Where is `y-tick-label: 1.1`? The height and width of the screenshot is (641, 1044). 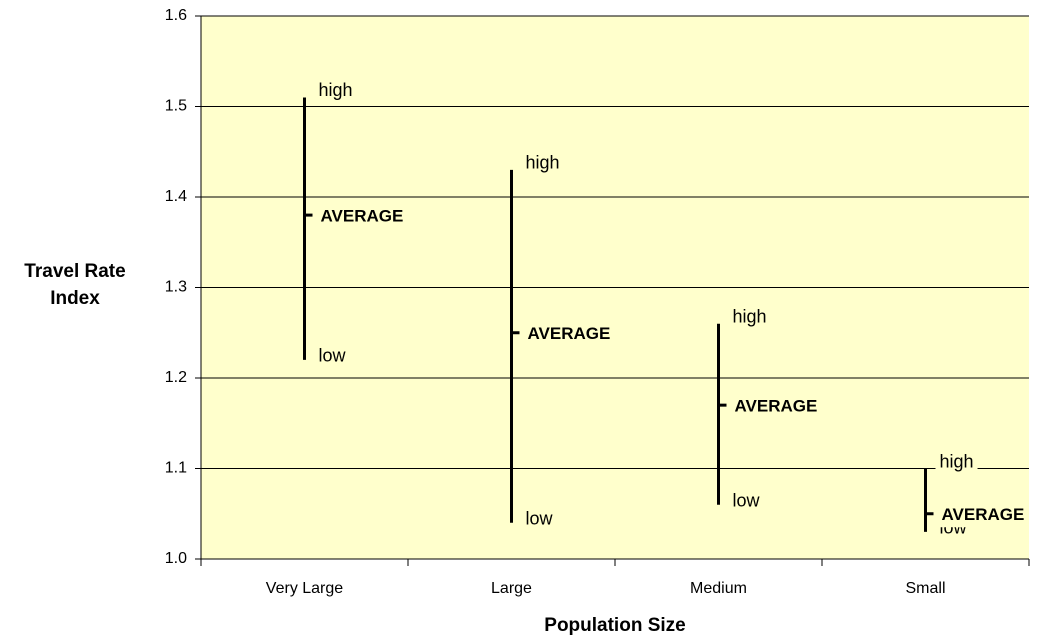
y-tick-label: 1.1 is located at coordinates (176, 468).